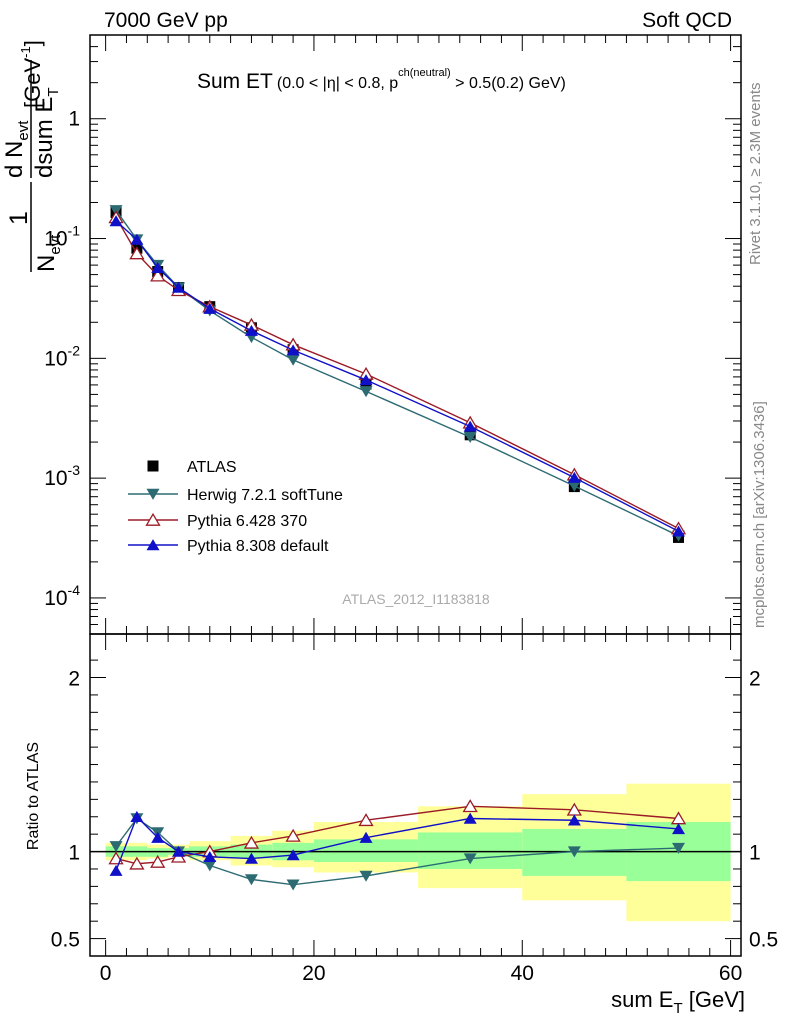 Image resolution: width=786 pixels, height=1024 pixels. I want to click on main-y-axis-label: 1 Nevt d Nevt dsum ET [GeV-1], so click(32, 156).